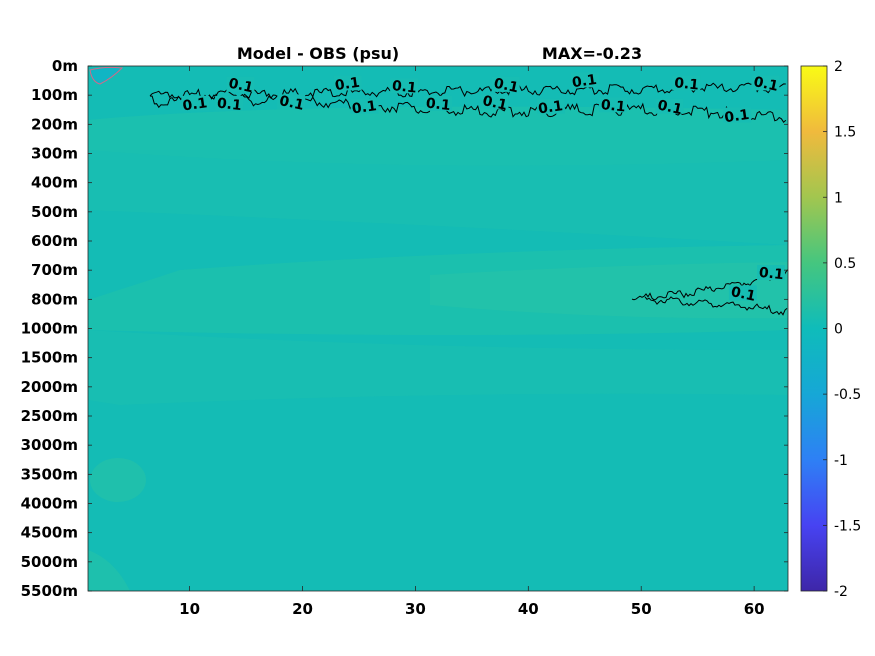 This screenshot has height=656, width=875. What do you see at coordinates (641, 609) in the screenshot?
I see `x-tick-label: 50` at bounding box center [641, 609].